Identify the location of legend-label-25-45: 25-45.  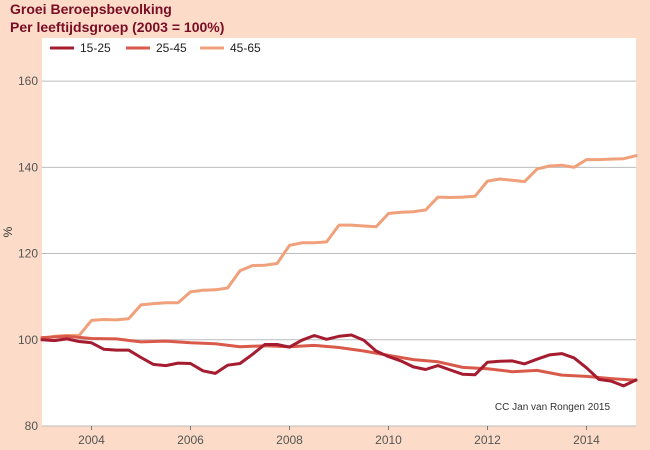
(171, 48).